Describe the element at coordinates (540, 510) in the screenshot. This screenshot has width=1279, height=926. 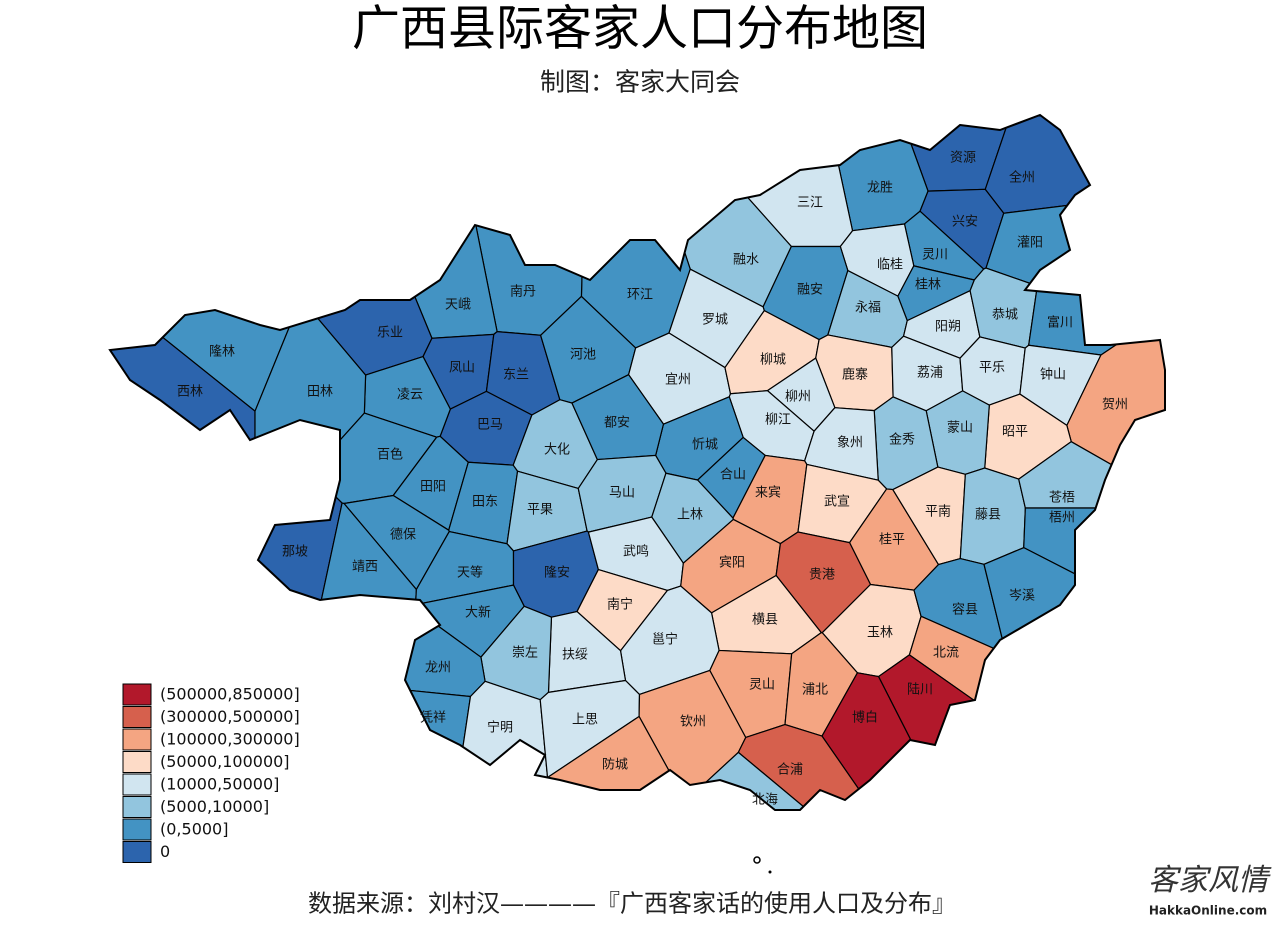
I see `county-label: 平果` at that location.